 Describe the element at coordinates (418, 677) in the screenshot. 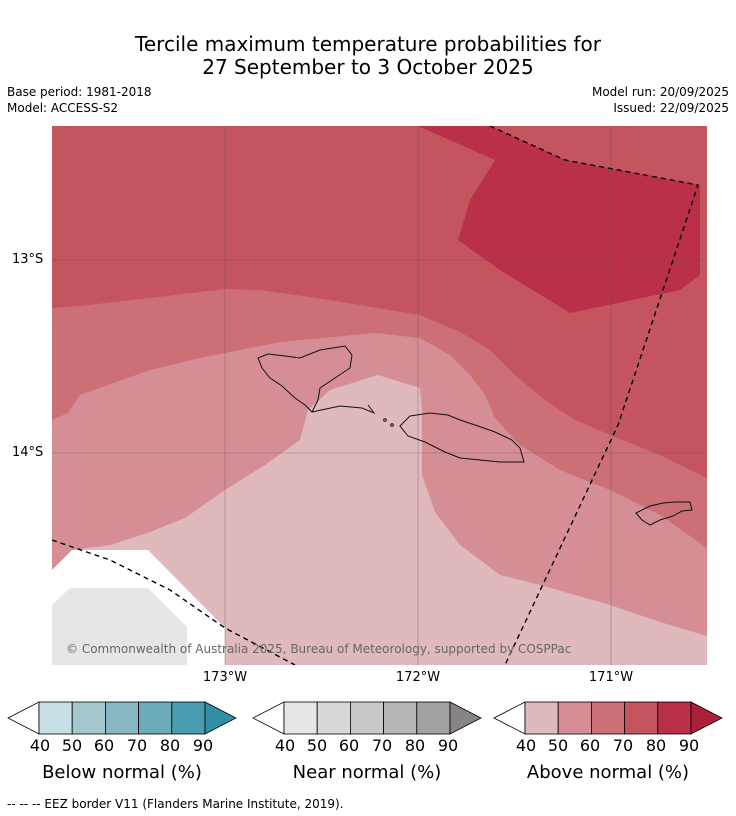

I see `lon-label-172w: 172°W` at that location.